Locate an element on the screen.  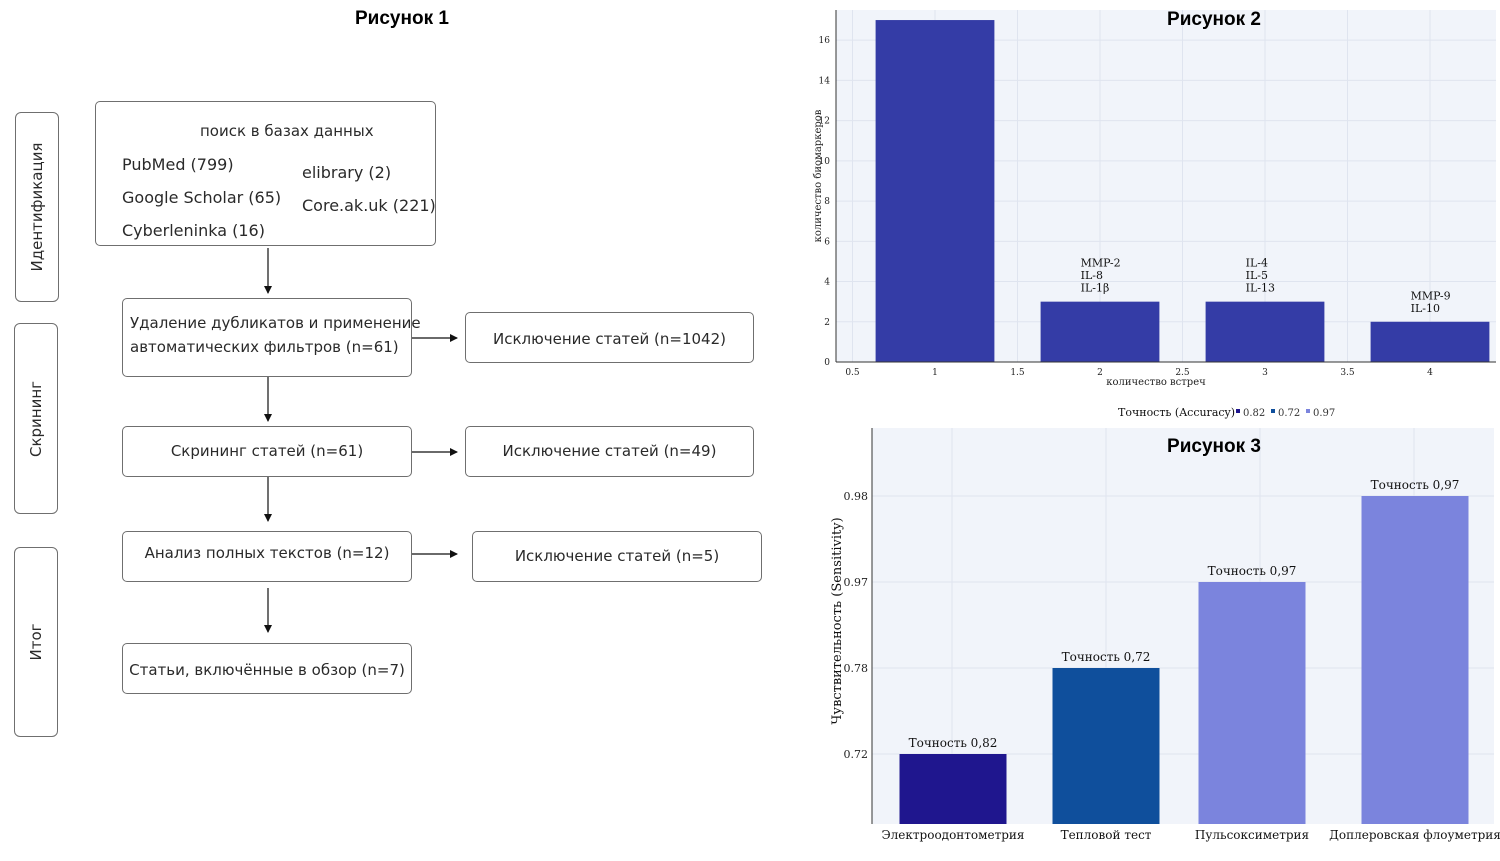
fig2-xtick-label: 2.5 is located at coordinates (1182, 373).